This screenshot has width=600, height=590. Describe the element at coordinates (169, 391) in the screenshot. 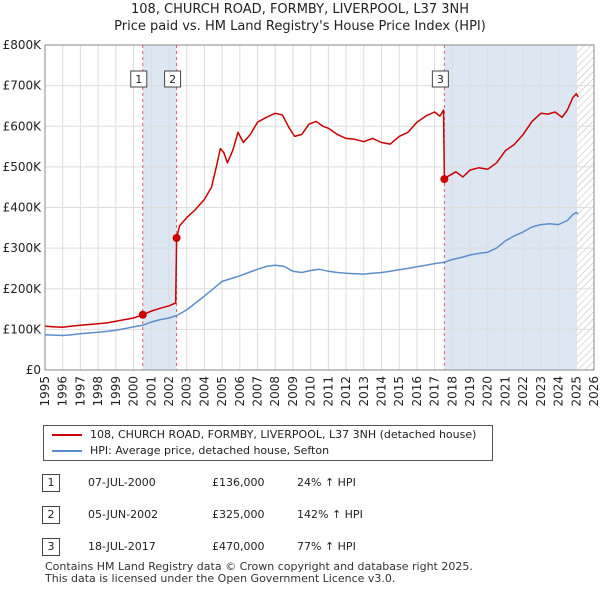

I see `x-tick-label: 2002` at that location.